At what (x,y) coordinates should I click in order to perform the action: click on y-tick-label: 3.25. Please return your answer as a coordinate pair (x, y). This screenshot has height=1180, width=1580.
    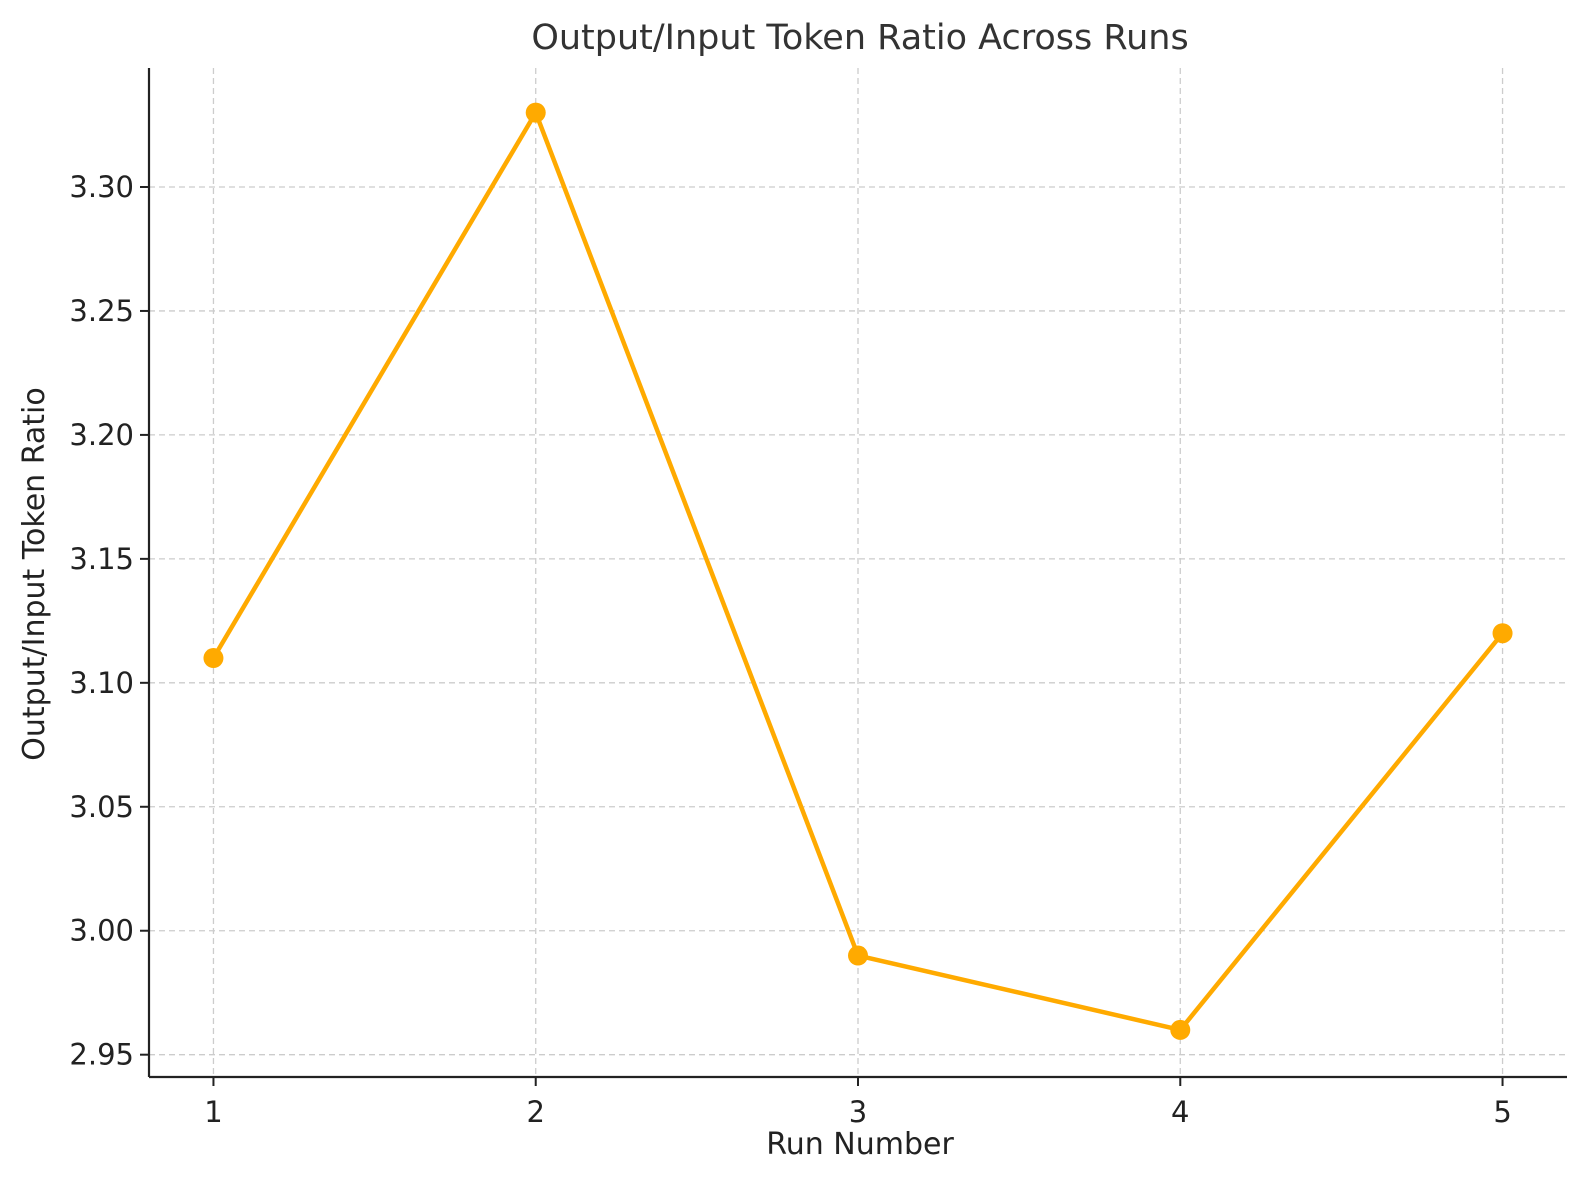
    Looking at the image, I should click on (101, 311).